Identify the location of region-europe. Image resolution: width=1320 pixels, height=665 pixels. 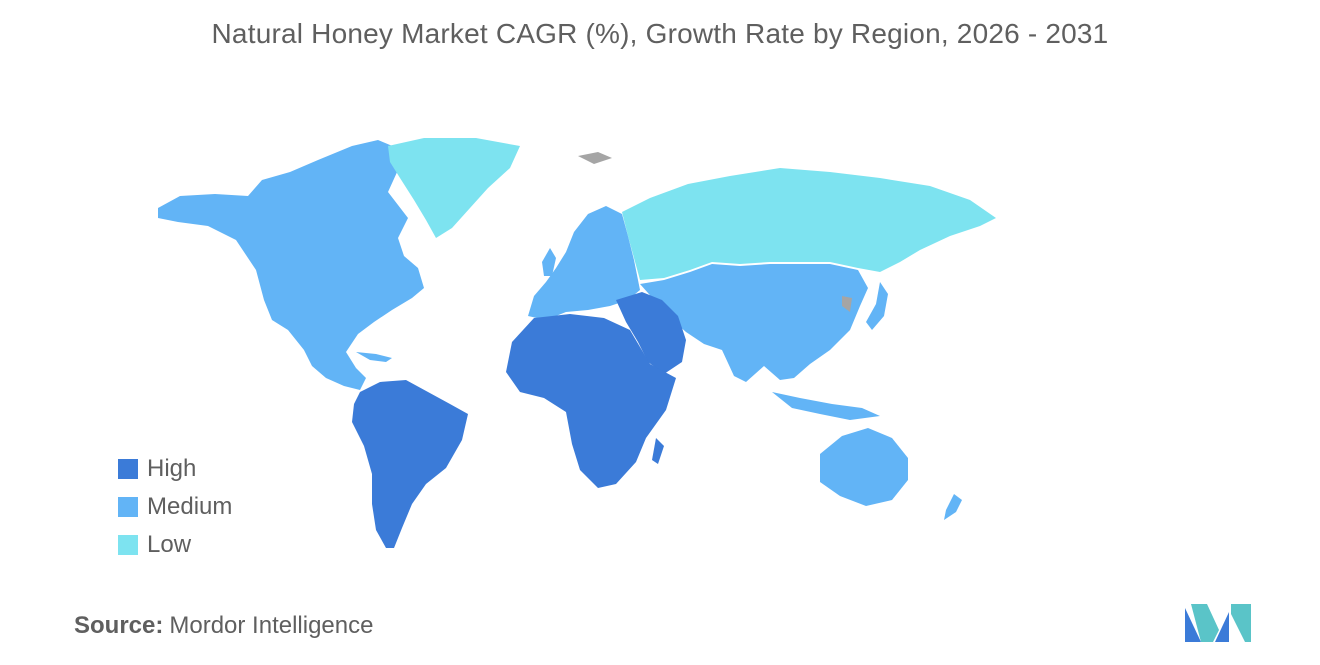
(584, 263).